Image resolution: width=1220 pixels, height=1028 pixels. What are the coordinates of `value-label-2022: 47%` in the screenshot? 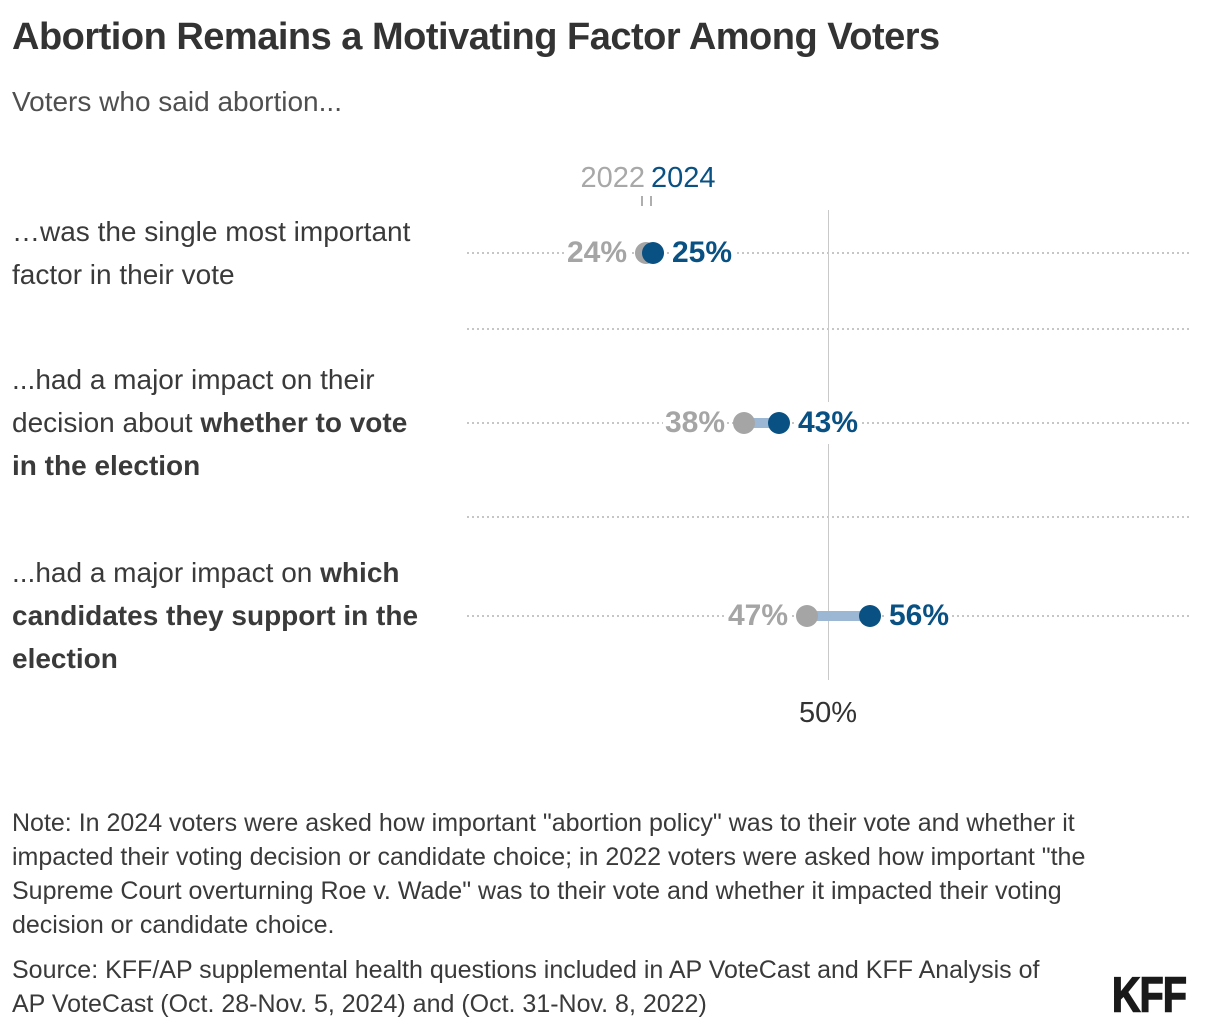 It's located at (757, 616).